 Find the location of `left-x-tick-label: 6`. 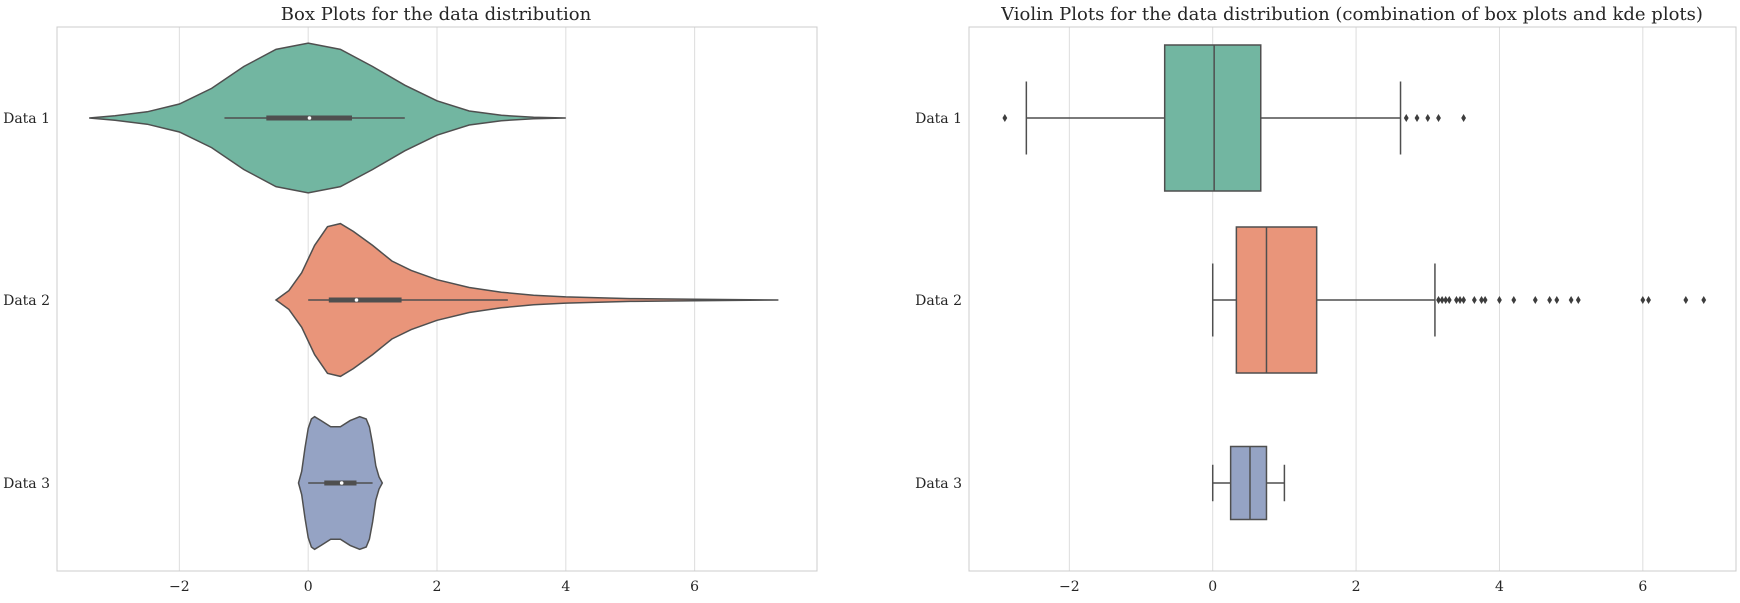

left-x-tick-label: 6 is located at coordinates (694, 587).